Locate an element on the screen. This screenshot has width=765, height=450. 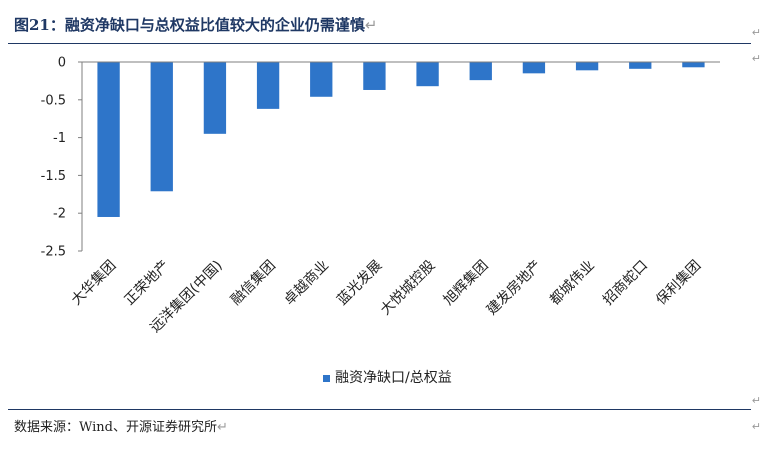
title-rule is located at coordinates (379, 43).